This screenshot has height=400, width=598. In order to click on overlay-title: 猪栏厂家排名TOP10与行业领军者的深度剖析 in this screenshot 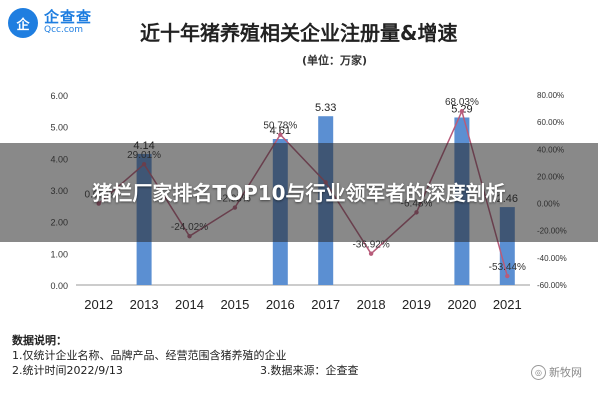, I will do `click(299, 192)`.